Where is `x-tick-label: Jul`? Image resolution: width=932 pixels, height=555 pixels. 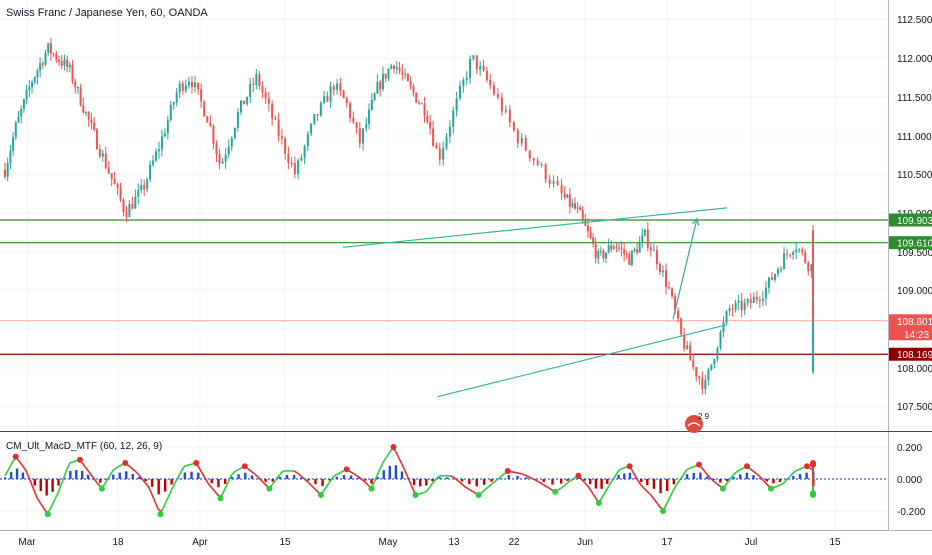
x-tick-label: Jul is located at coordinates (751, 542).